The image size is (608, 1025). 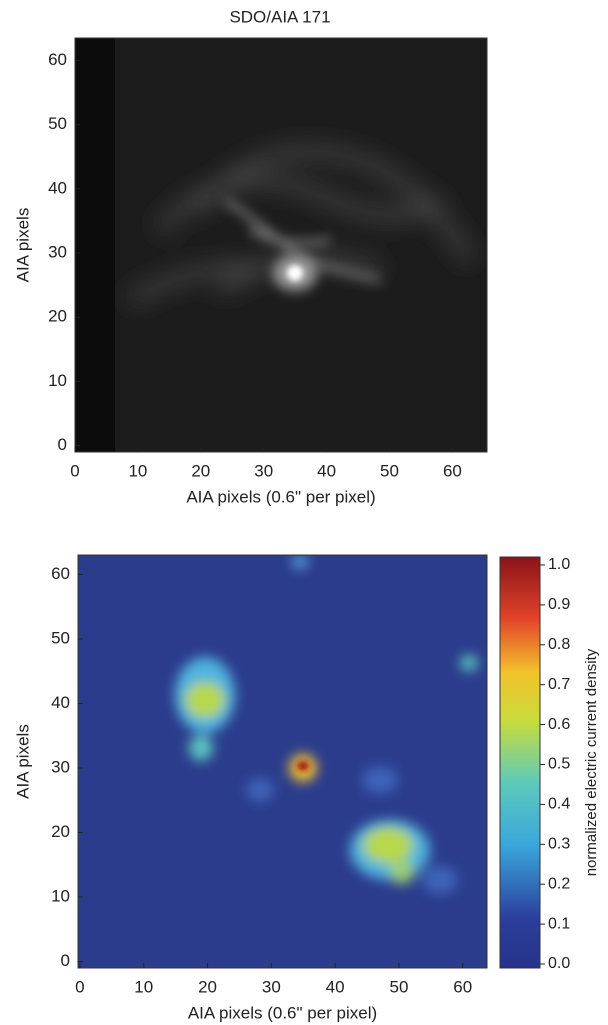 I want to click on colorbar-tick-label: 0.6, so click(x=559, y=724).